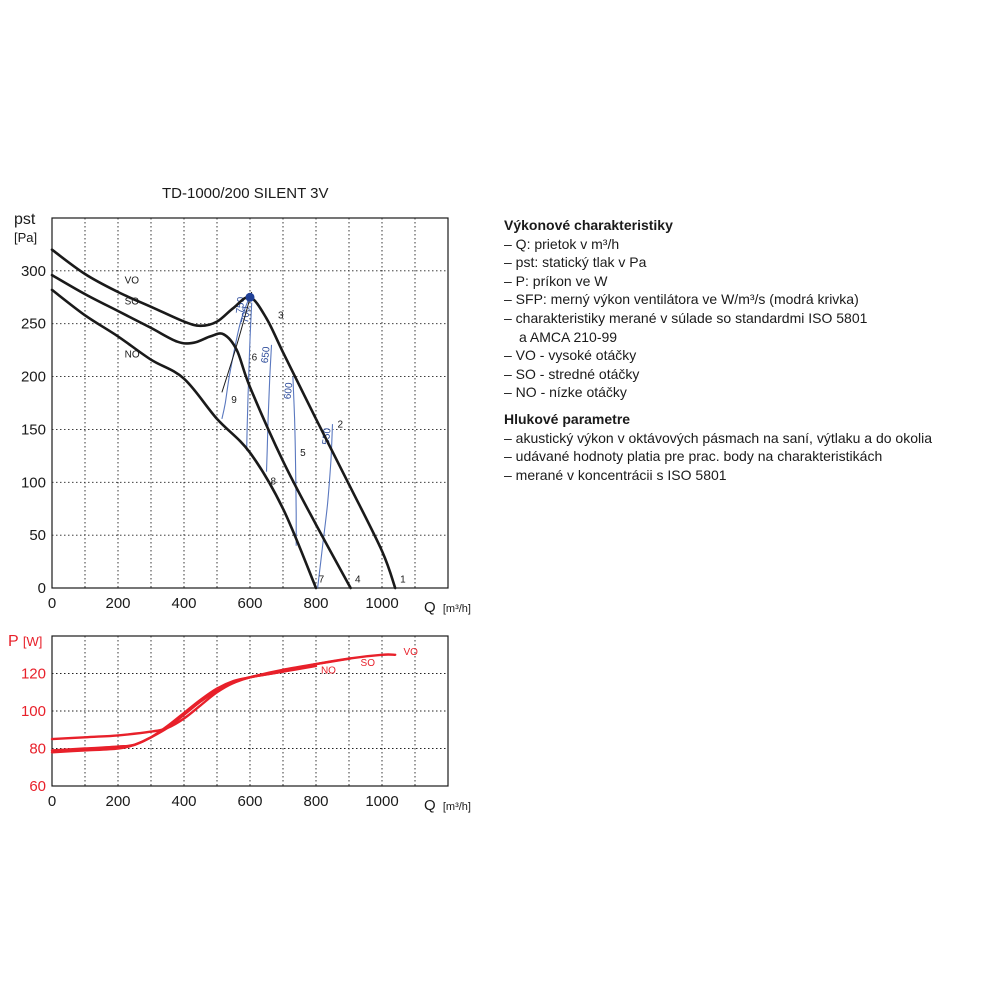  Describe the element at coordinates (303, 453) in the screenshot. I see `point-label-5: 5` at that location.